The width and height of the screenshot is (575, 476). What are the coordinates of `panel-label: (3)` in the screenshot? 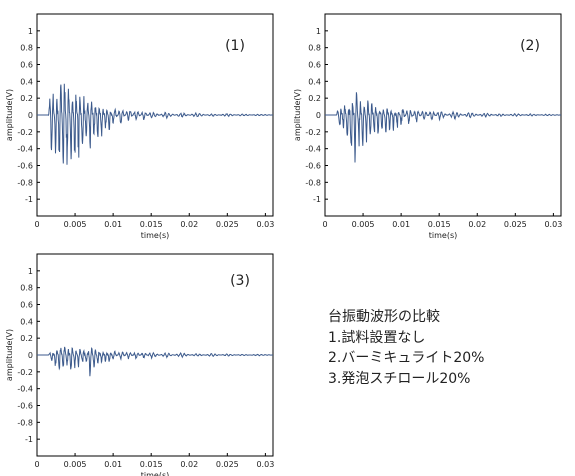 It's located at (240, 281).